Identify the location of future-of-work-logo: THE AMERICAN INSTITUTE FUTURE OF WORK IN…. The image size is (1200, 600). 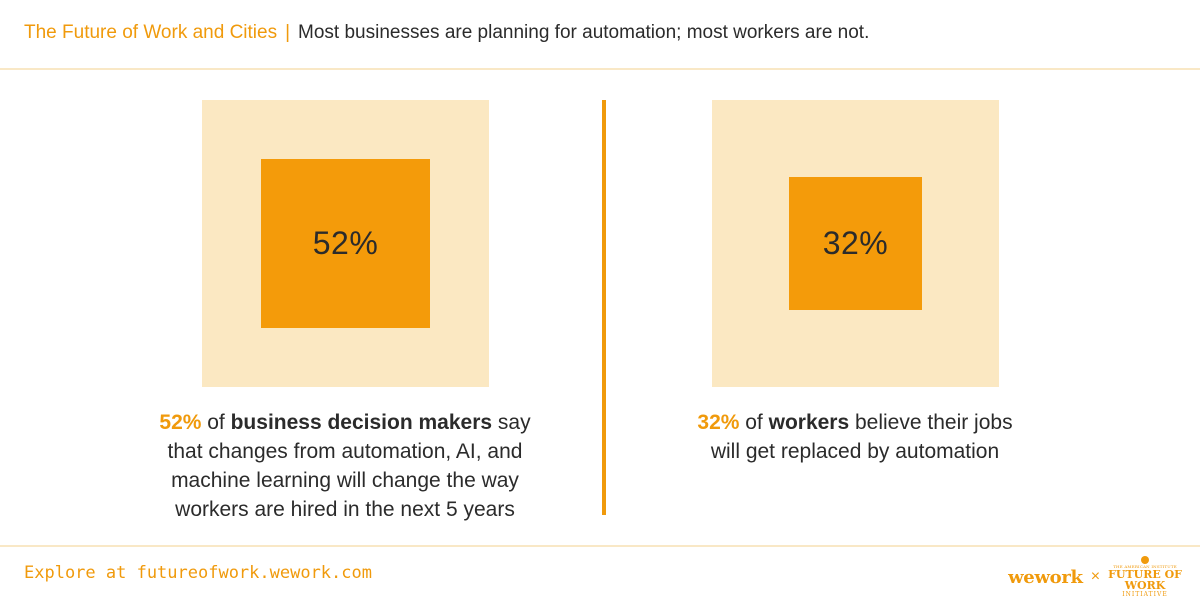
(1145, 577).